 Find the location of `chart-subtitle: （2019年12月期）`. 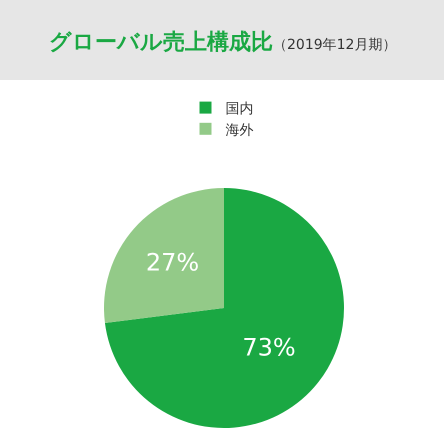

chart-subtitle: （2019年12月期） is located at coordinates (334, 45).